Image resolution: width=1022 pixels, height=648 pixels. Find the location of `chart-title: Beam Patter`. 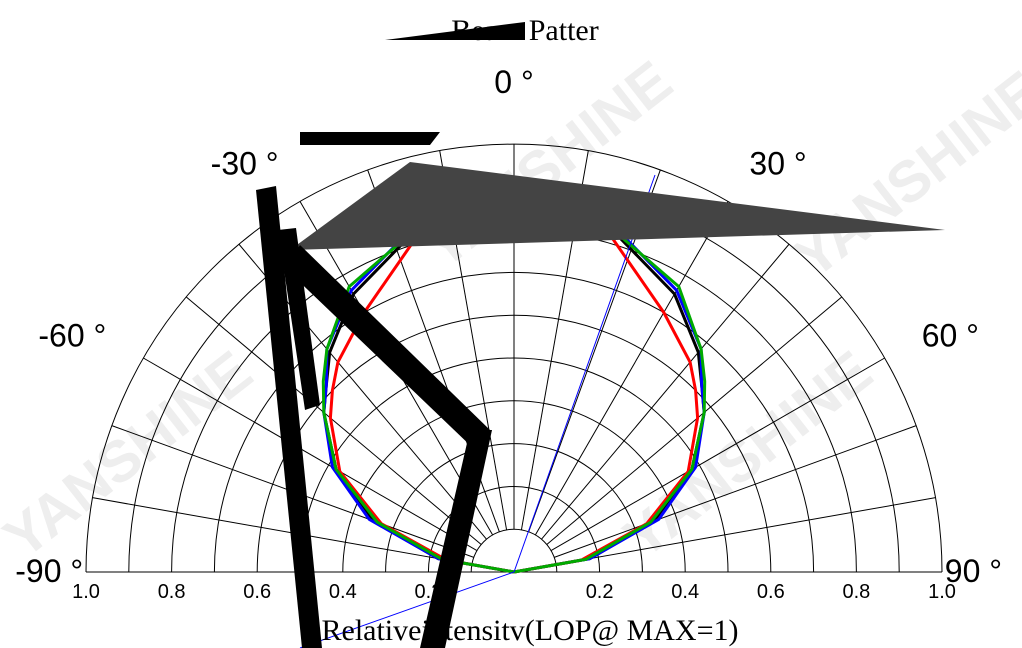

chart-title: Beam Patter is located at coordinates (524, 30).